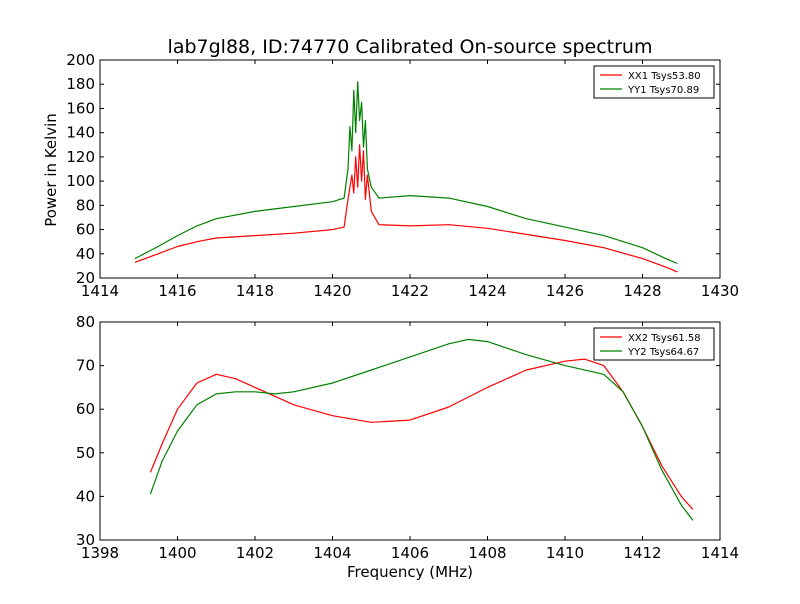 This screenshot has width=800, height=604. Describe the element at coordinates (85, 366) in the screenshot. I see `y-tick-label: 70` at that location.